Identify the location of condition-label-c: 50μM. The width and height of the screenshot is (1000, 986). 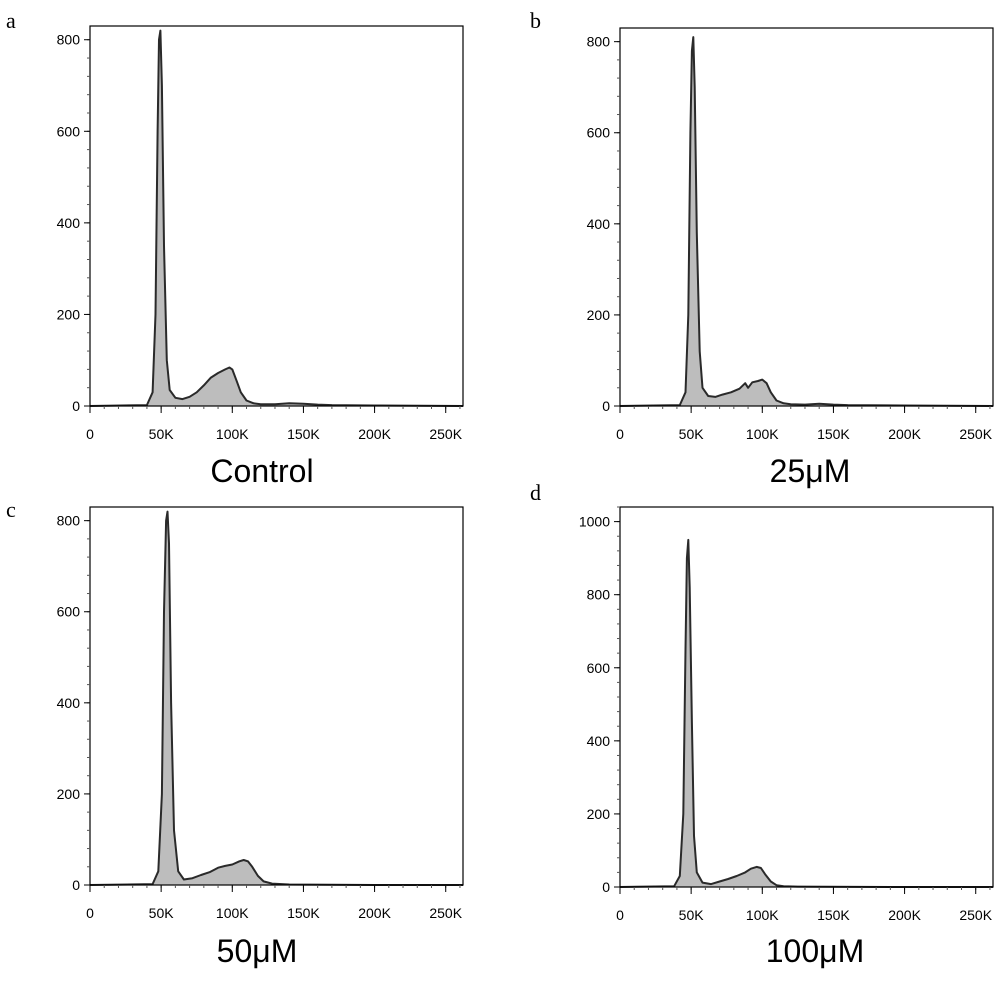
(257, 951).